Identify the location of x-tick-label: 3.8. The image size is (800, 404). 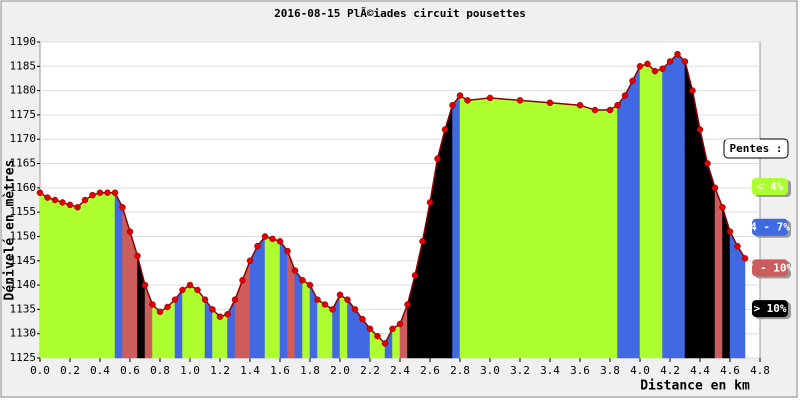
(610, 370).